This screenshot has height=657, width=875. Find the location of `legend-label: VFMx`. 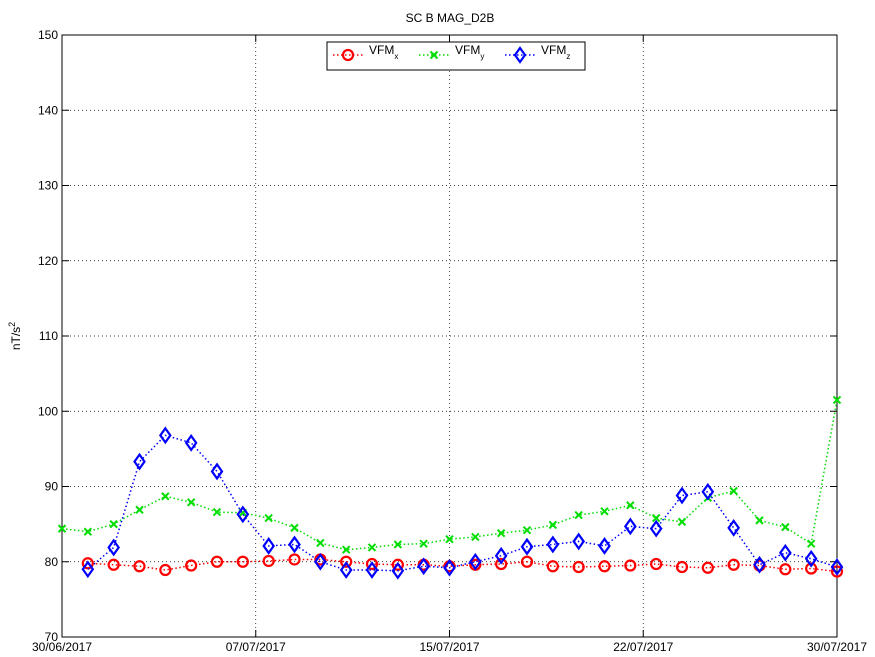

legend-label: VFMx is located at coordinates (383, 52).